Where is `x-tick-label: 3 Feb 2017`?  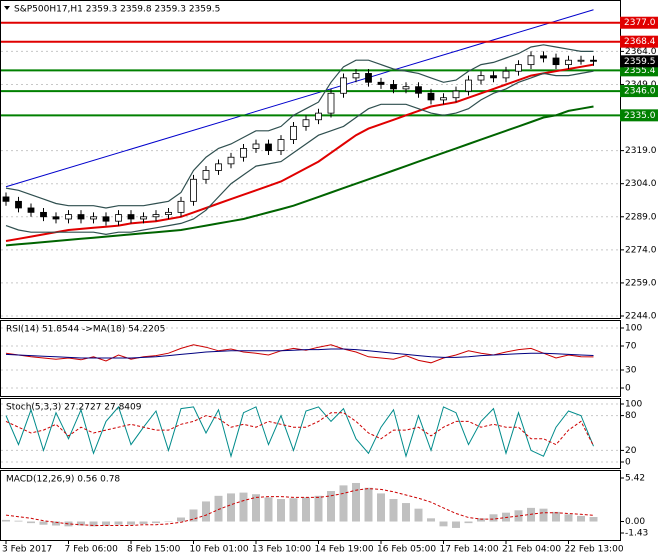
x-tick-label: 3 Feb 2017 is located at coordinates (27, 550).